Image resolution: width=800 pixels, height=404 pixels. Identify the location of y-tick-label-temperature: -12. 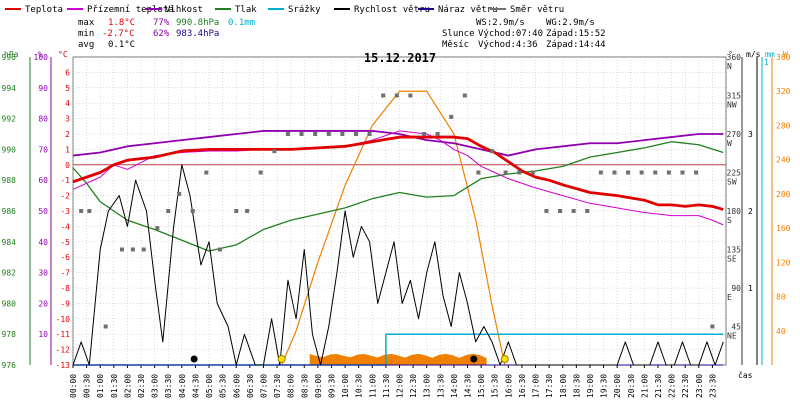
(63, 350).